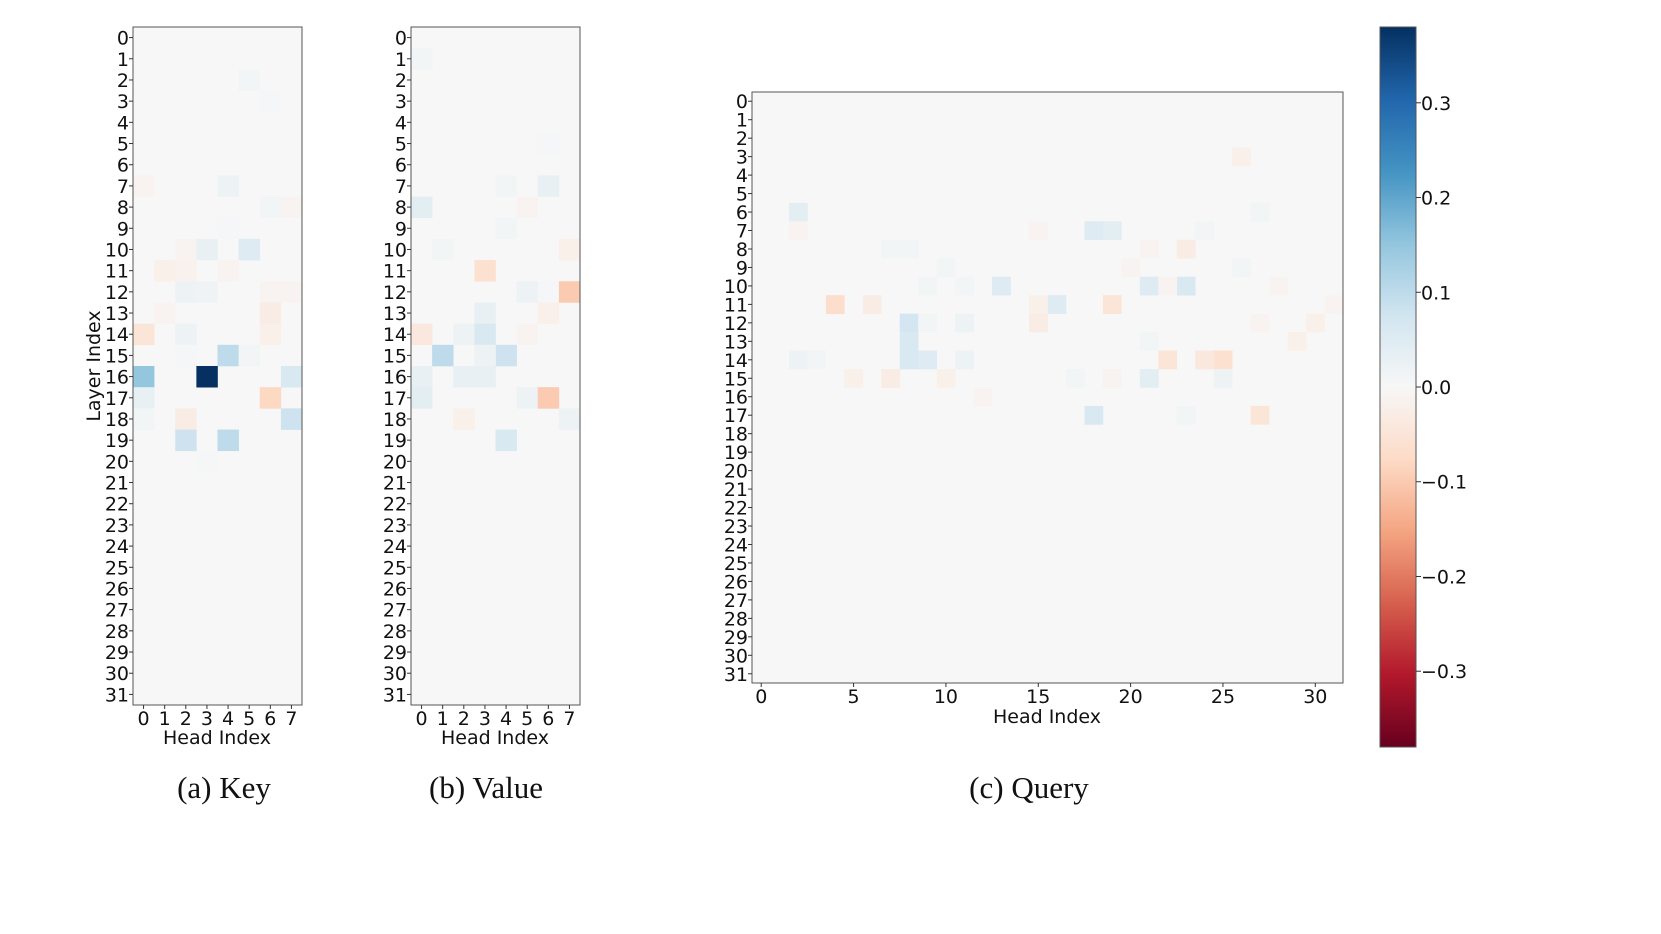 Image resolution: width=1661 pixels, height=934 pixels. What do you see at coordinates (117, 399) in the screenshot?
I see `key-y-tick-label: 17` at bounding box center [117, 399].